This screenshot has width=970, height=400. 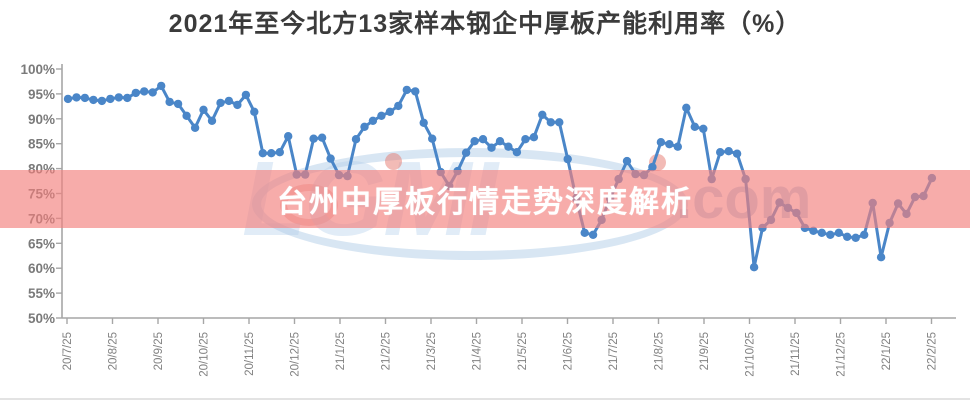 What do you see at coordinates (341, 351) in the screenshot?
I see `x-axis-label: 21/1/25` at bounding box center [341, 351].